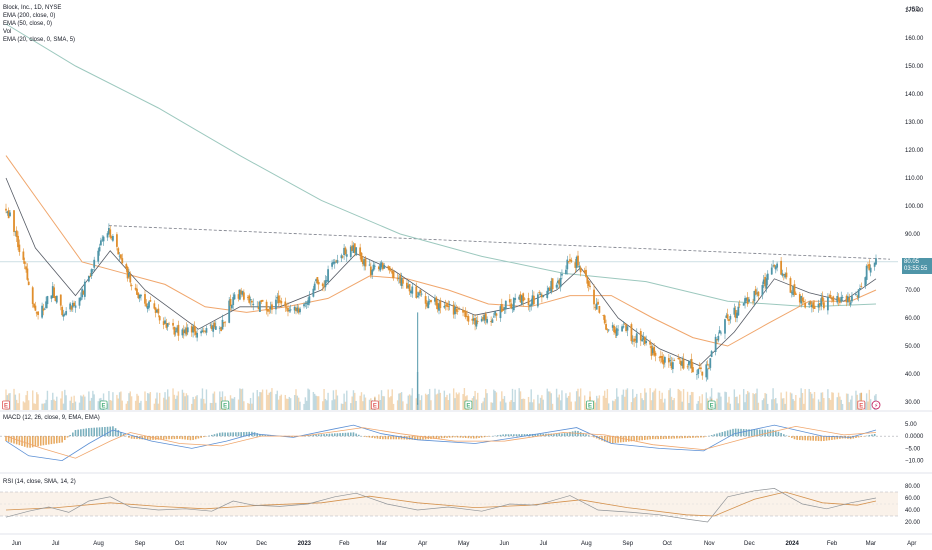  I want to click on legend-ema20: EMA (20, close, 0, SMA, 5), so click(39, 40).